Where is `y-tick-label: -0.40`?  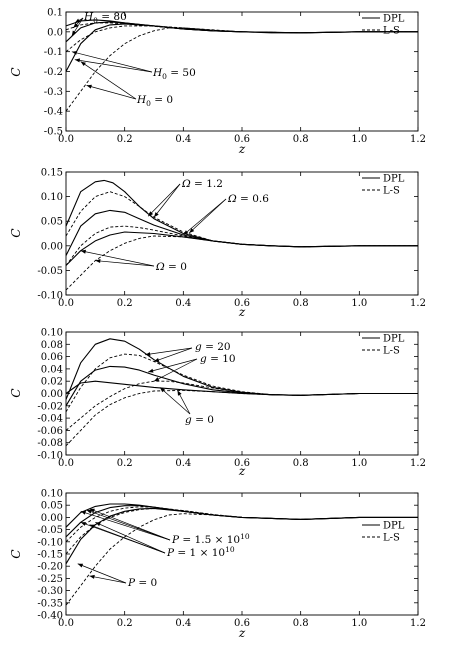
y-tick-label: -0.40 is located at coordinates (50, 616).